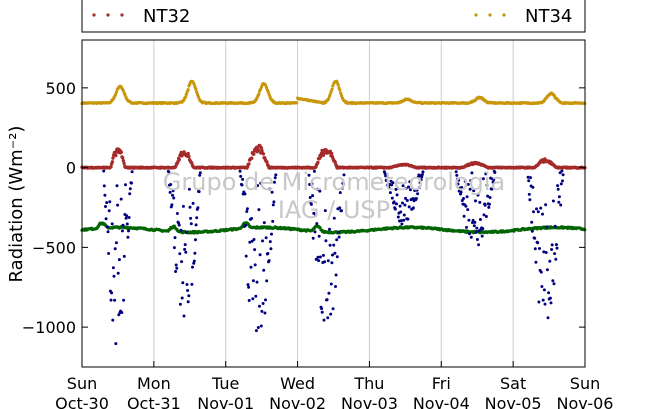 This screenshot has height=409, width=650. What do you see at coordinates (368, 383) in the screenshot?
I see `x-tick-day: Thu` at bounding box center [368, 383].